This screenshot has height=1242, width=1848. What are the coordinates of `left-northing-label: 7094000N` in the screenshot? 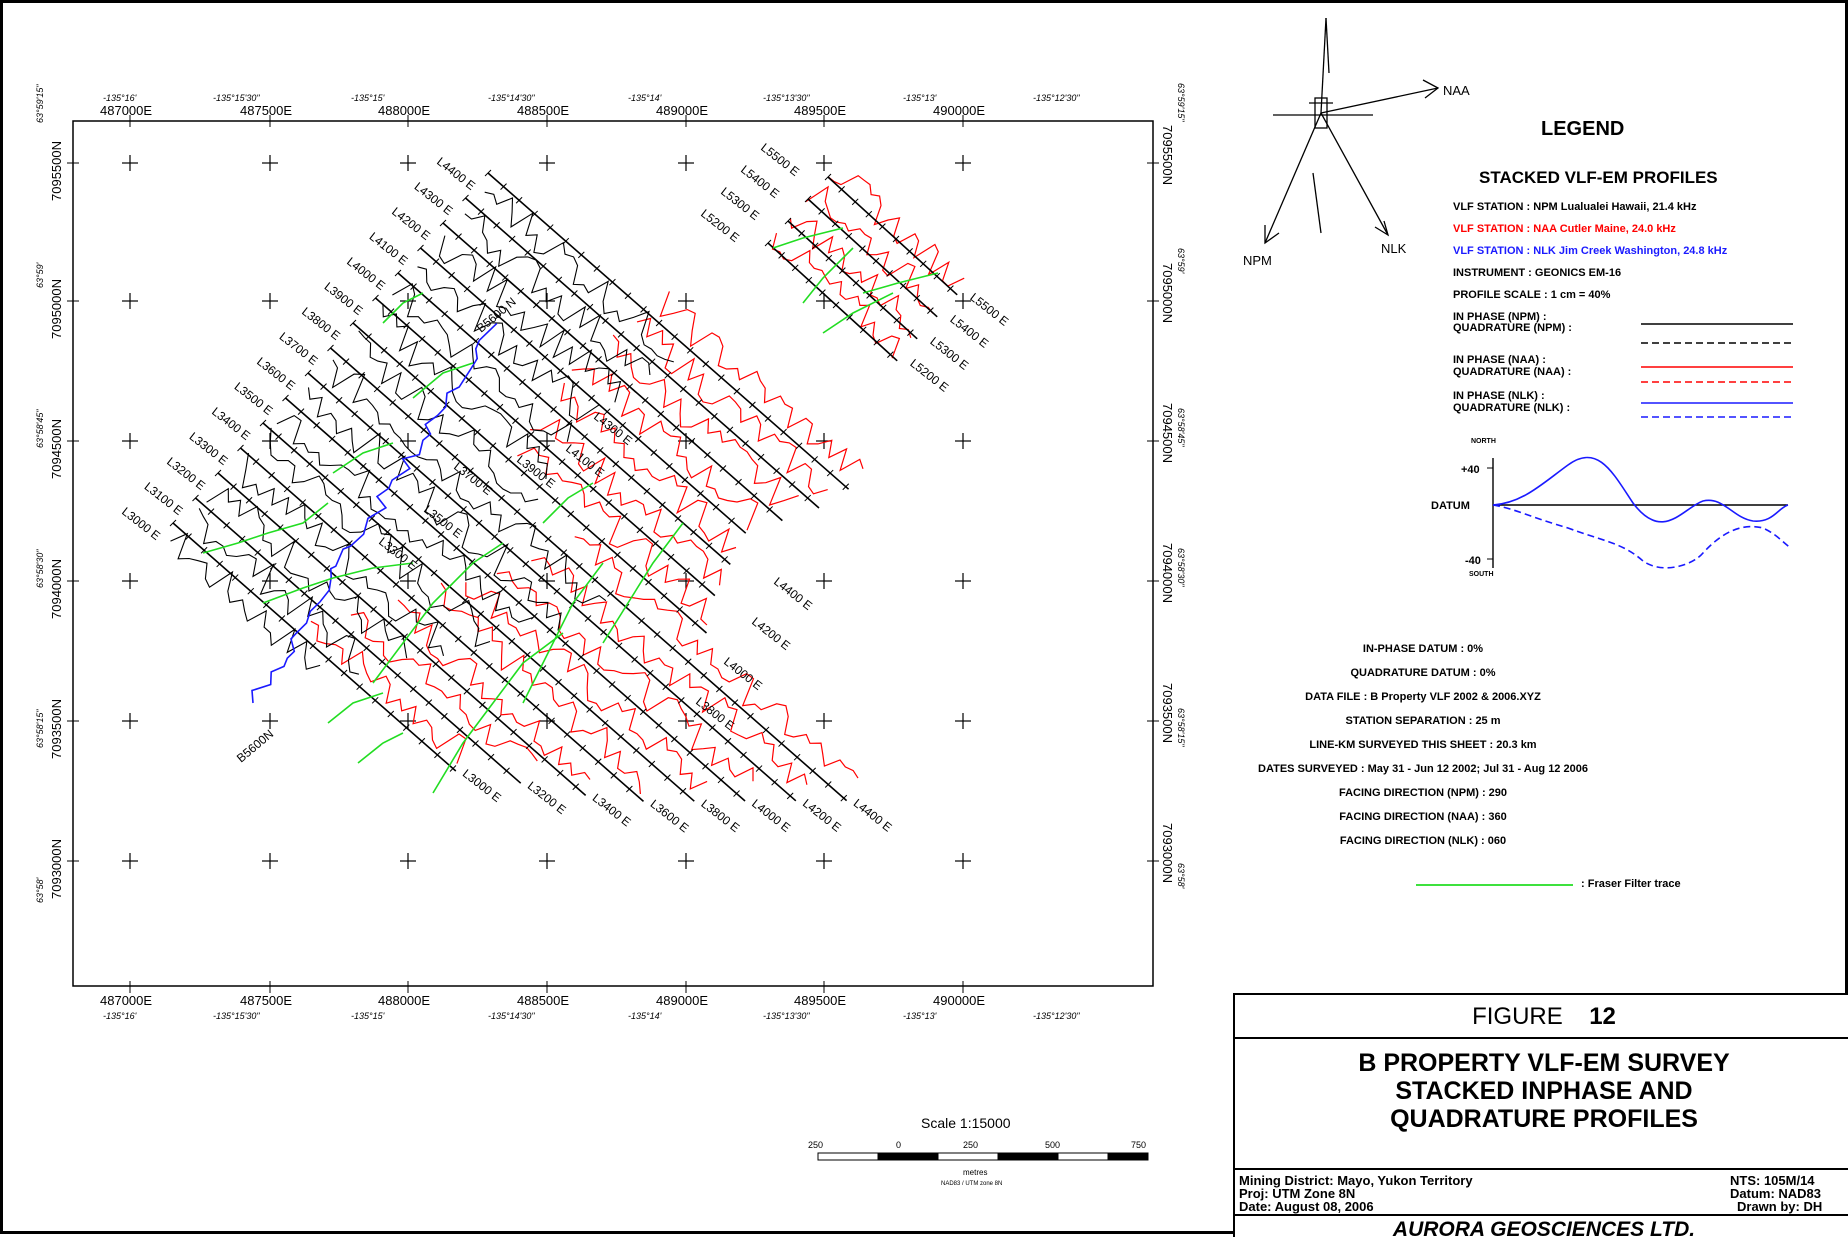 It's located at (56, 589).